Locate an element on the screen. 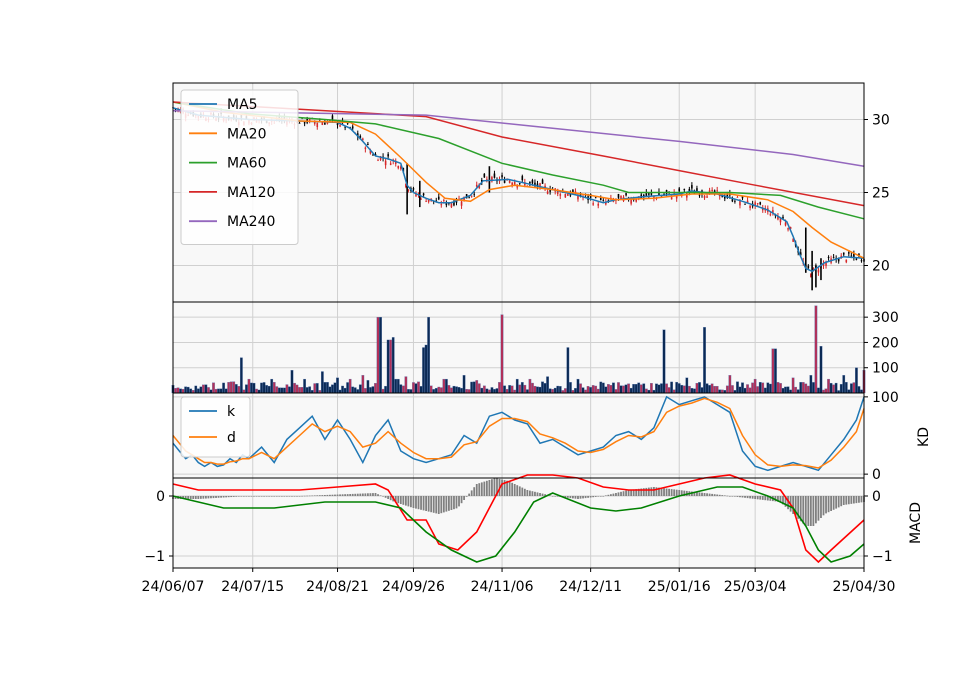 The image size is (960, 694). x-tick-label: 24/08/21 is located at coordinates (337, 587).